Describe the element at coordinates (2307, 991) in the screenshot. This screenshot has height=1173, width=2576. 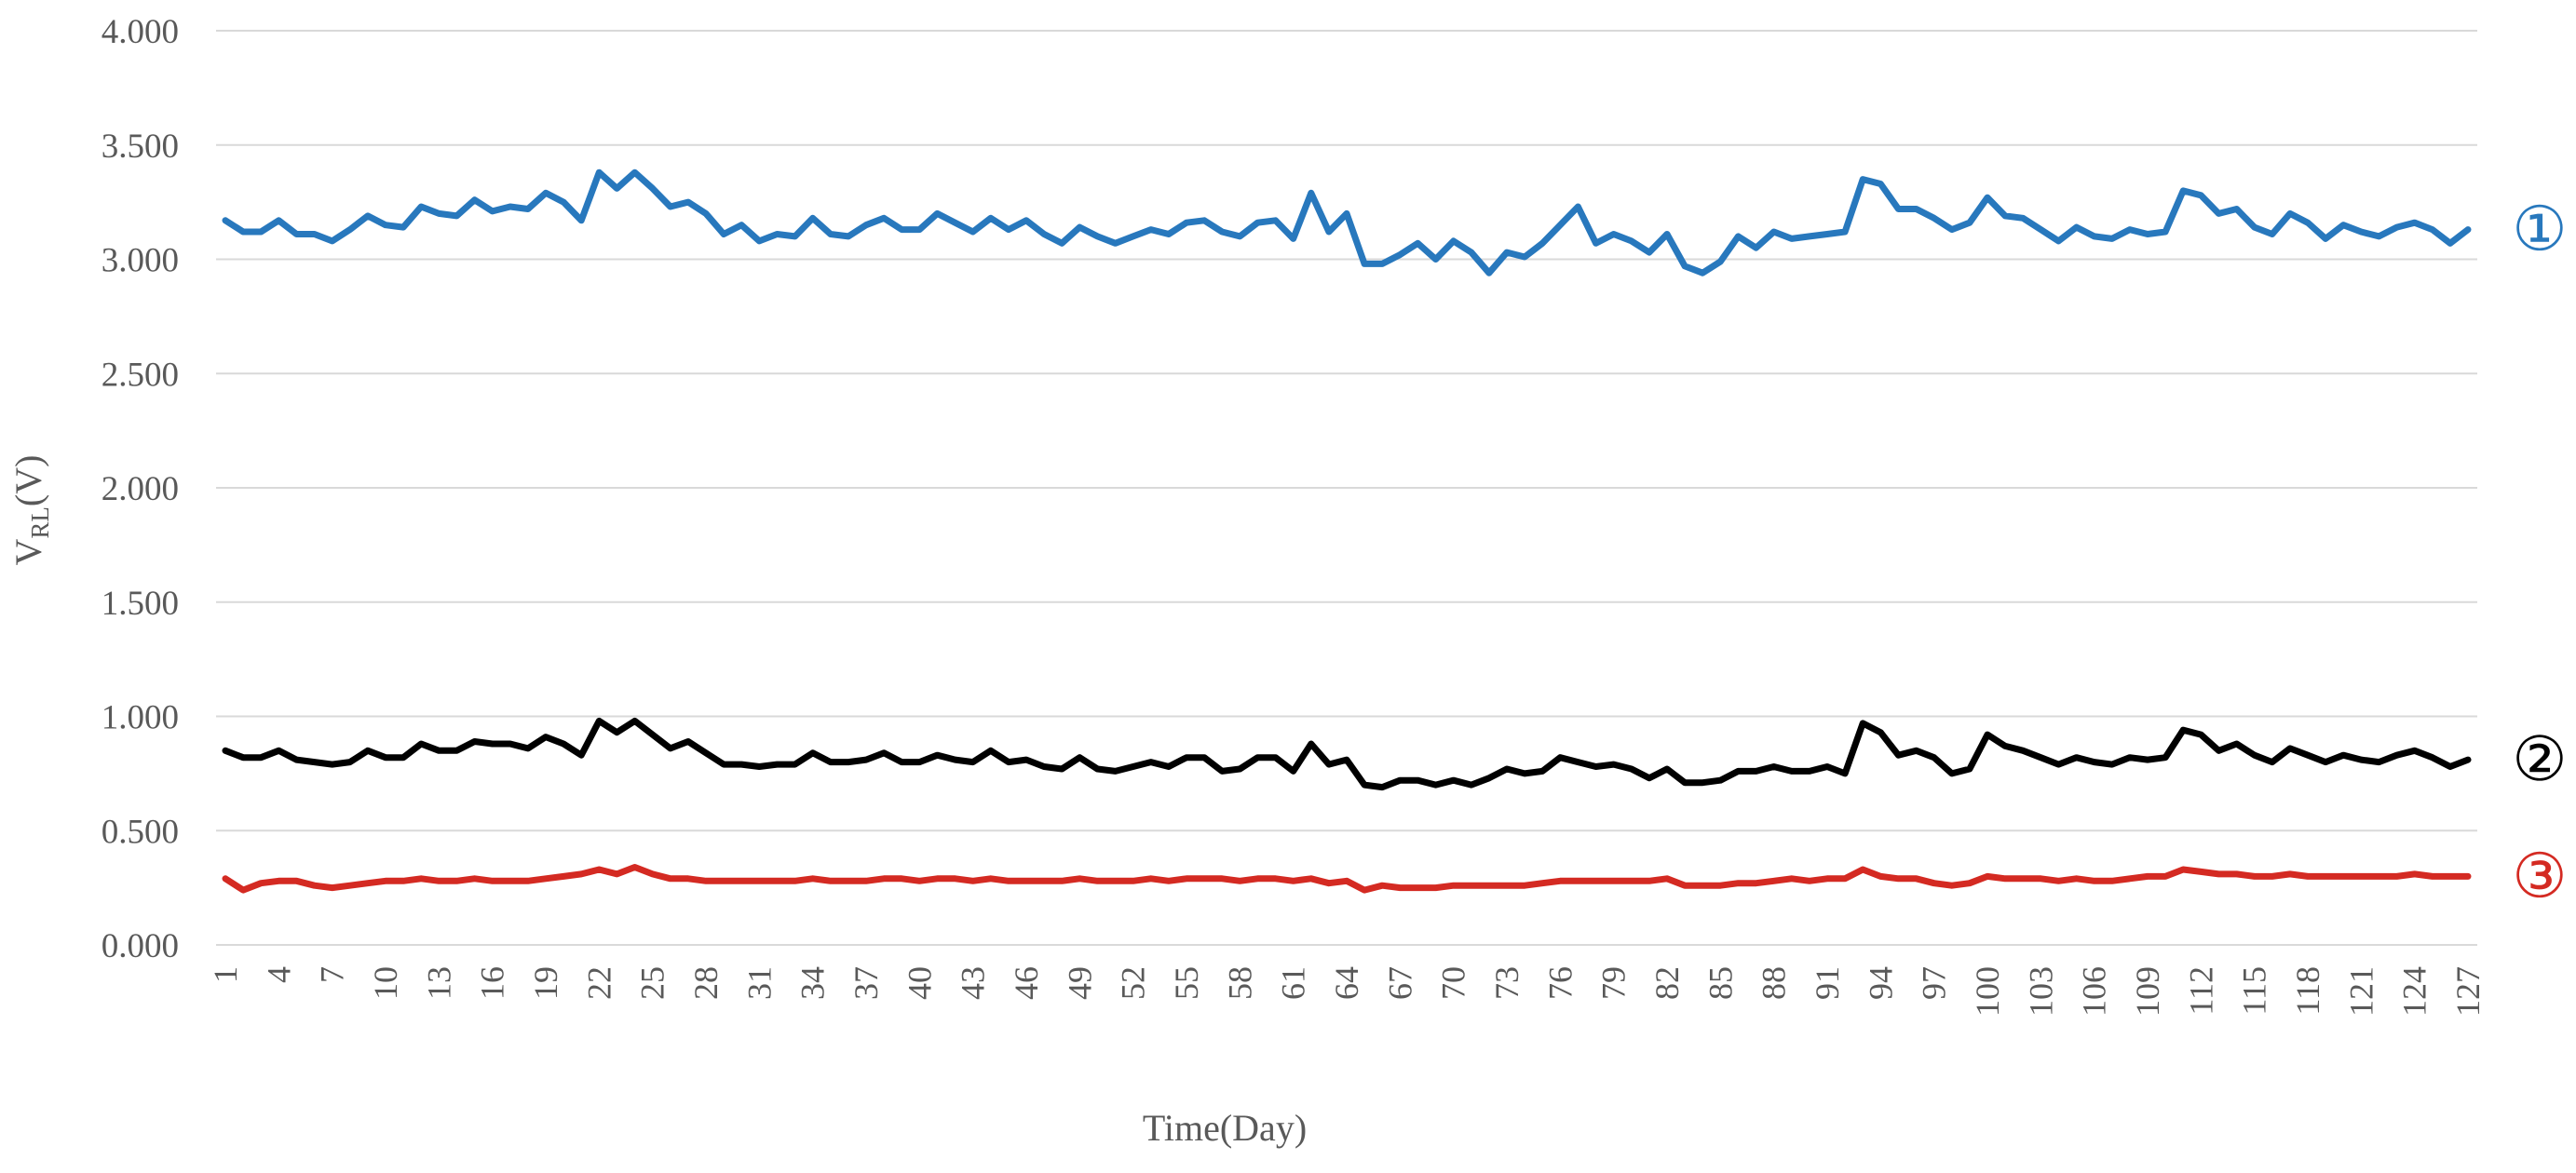
I see `x-tick-label: 118` at that location.